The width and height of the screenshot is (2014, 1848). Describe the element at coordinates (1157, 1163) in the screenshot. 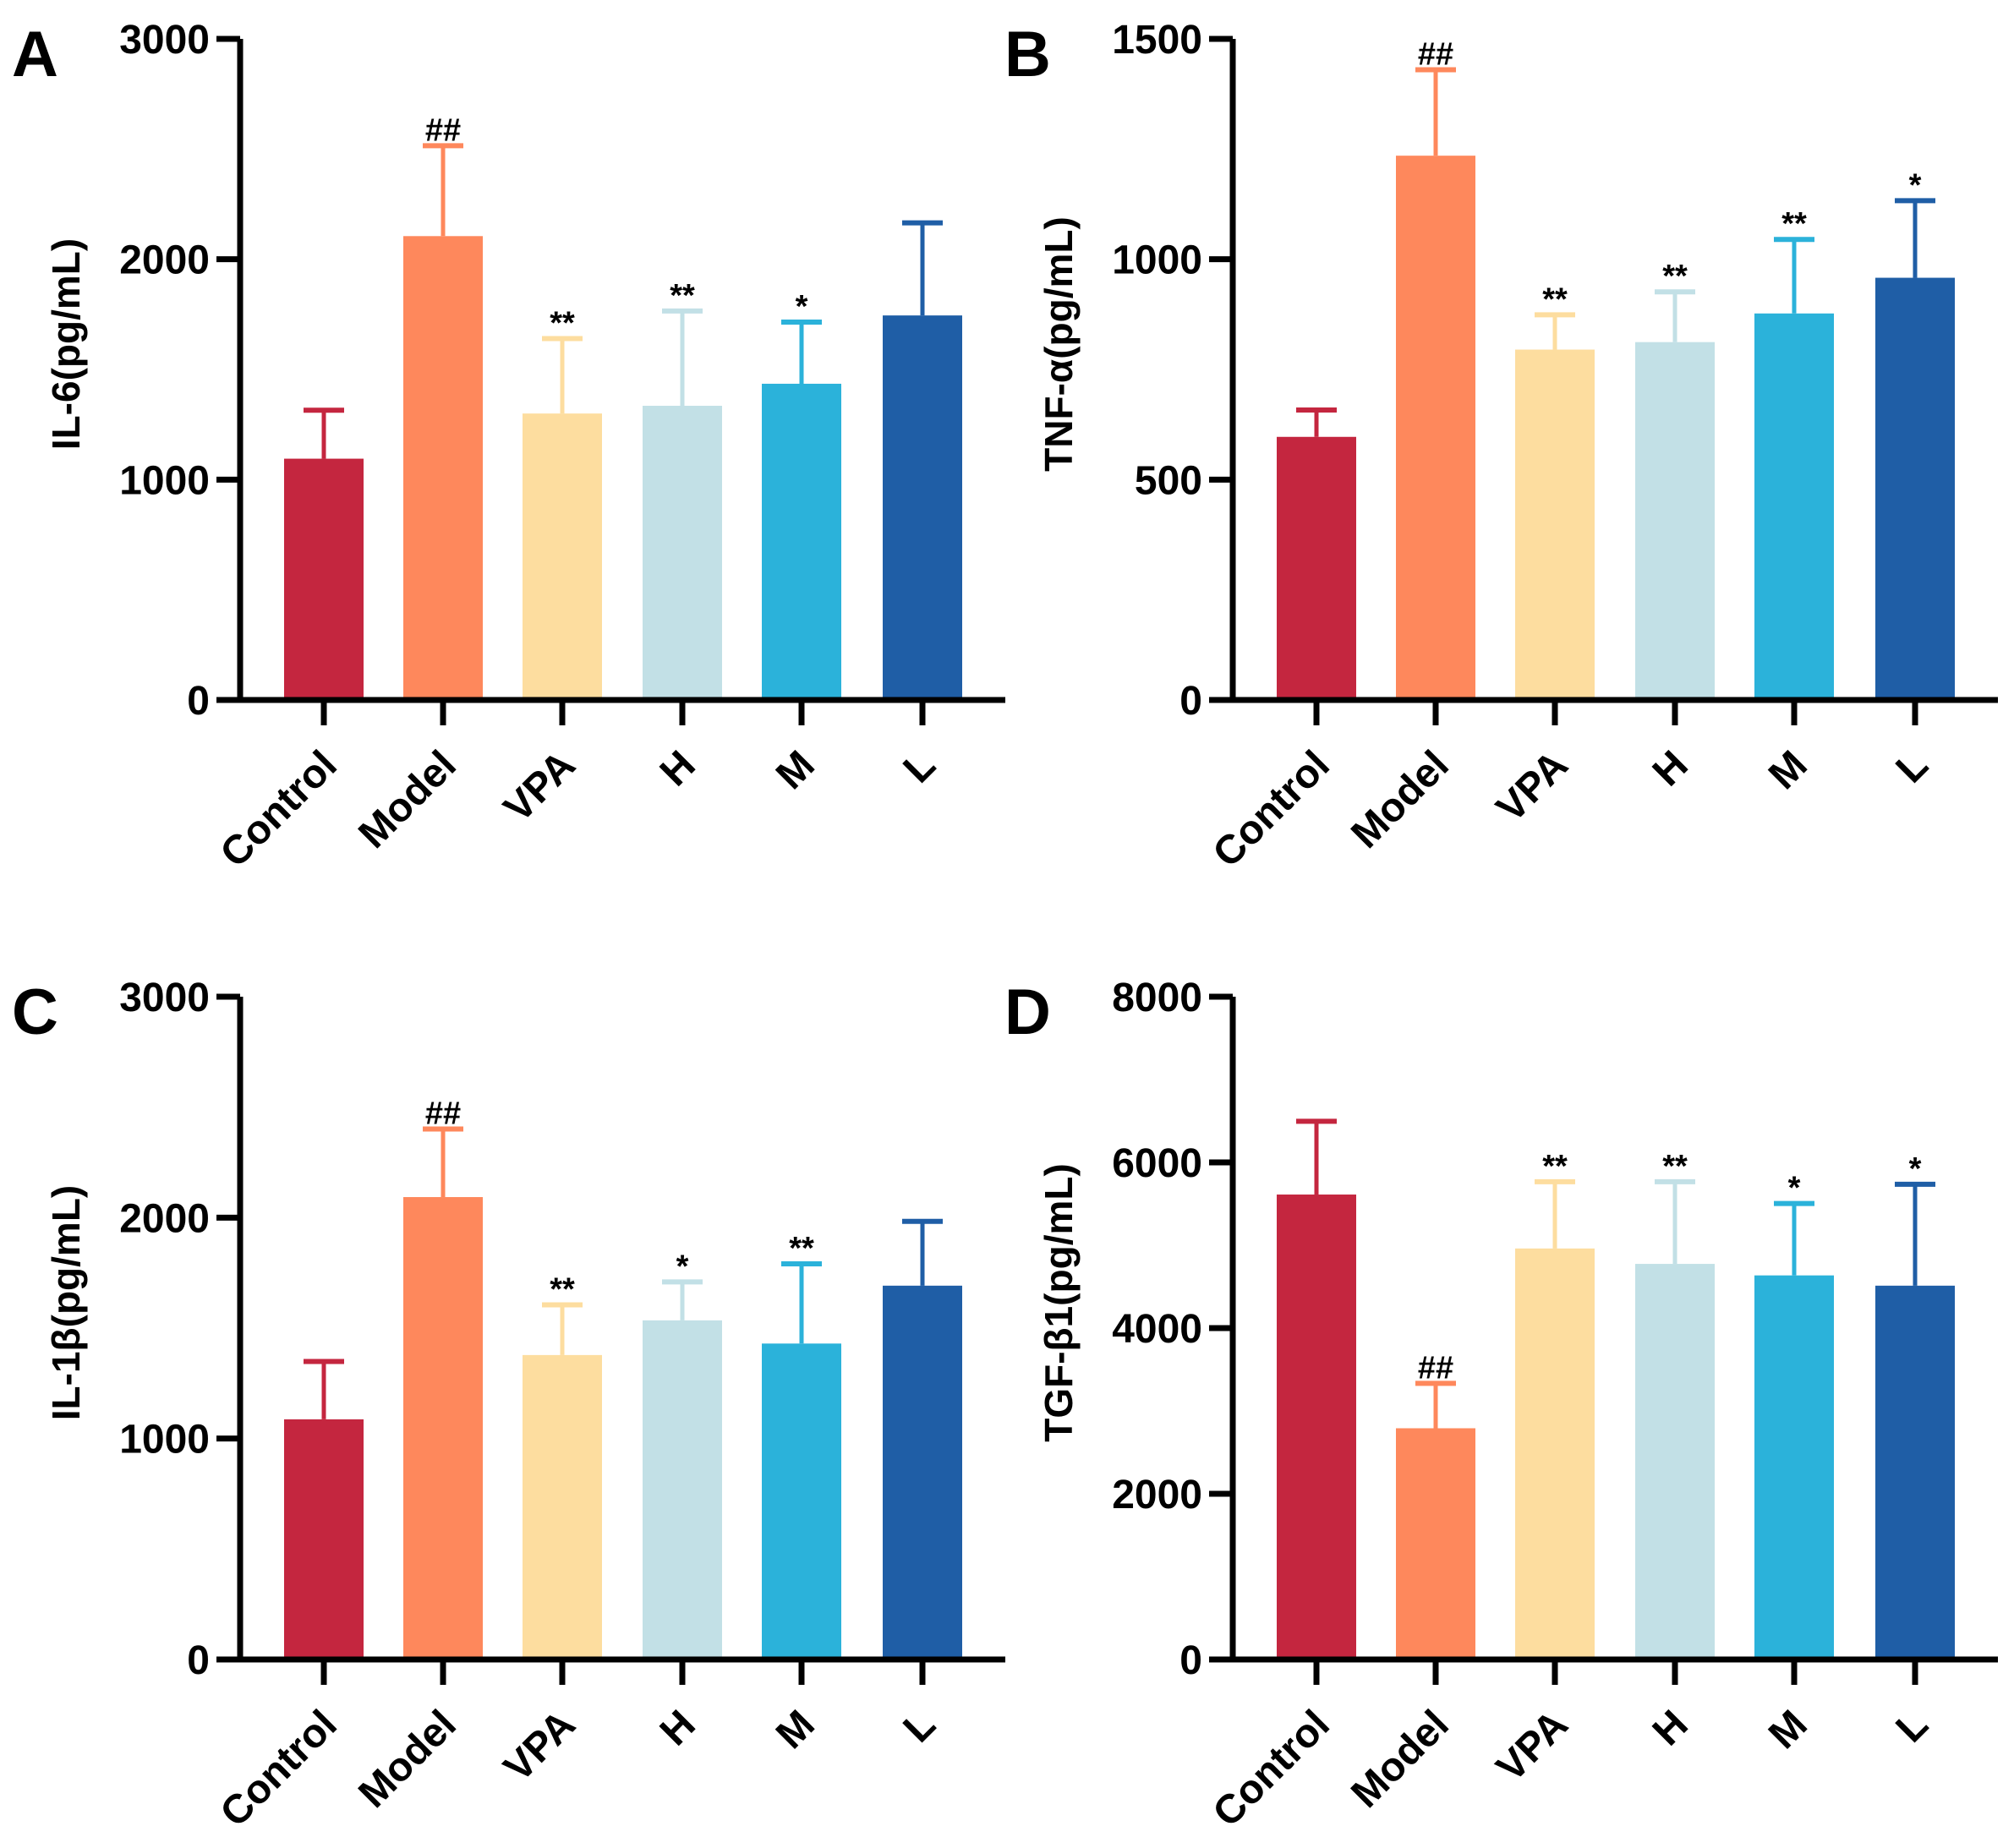

I see `y-tick-label: 6000` at that location.